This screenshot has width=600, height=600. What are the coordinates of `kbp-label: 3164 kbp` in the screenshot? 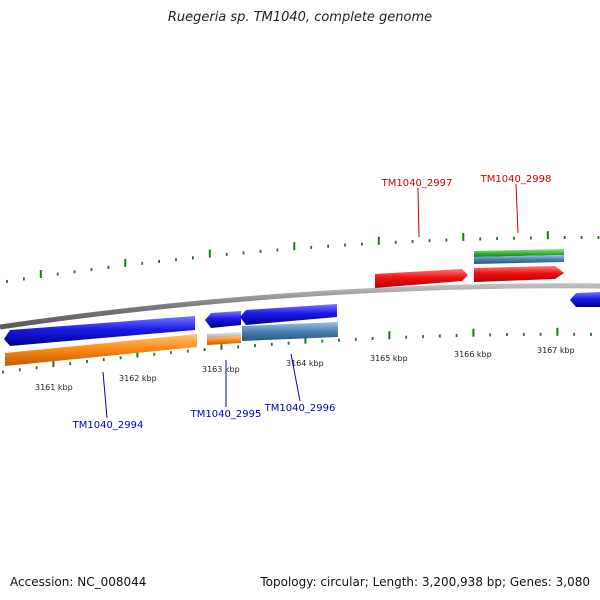 It's located at (305, 363).